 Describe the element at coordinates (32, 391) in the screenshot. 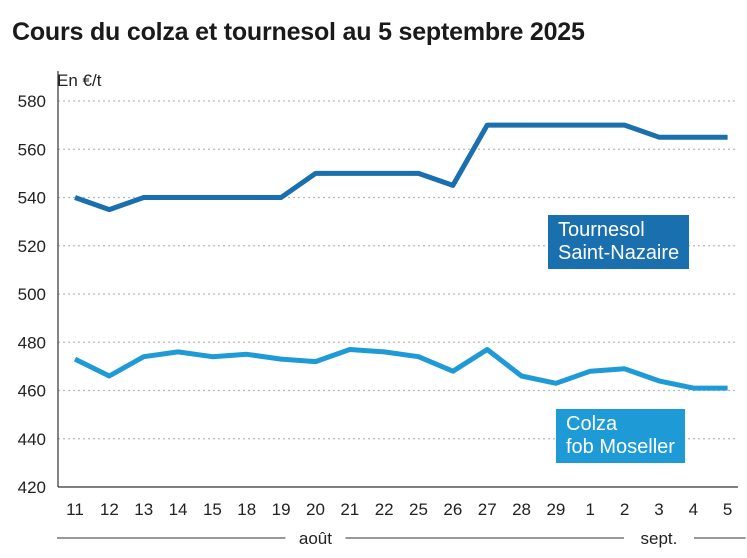

I see `y-tick-label: 460` at that location.